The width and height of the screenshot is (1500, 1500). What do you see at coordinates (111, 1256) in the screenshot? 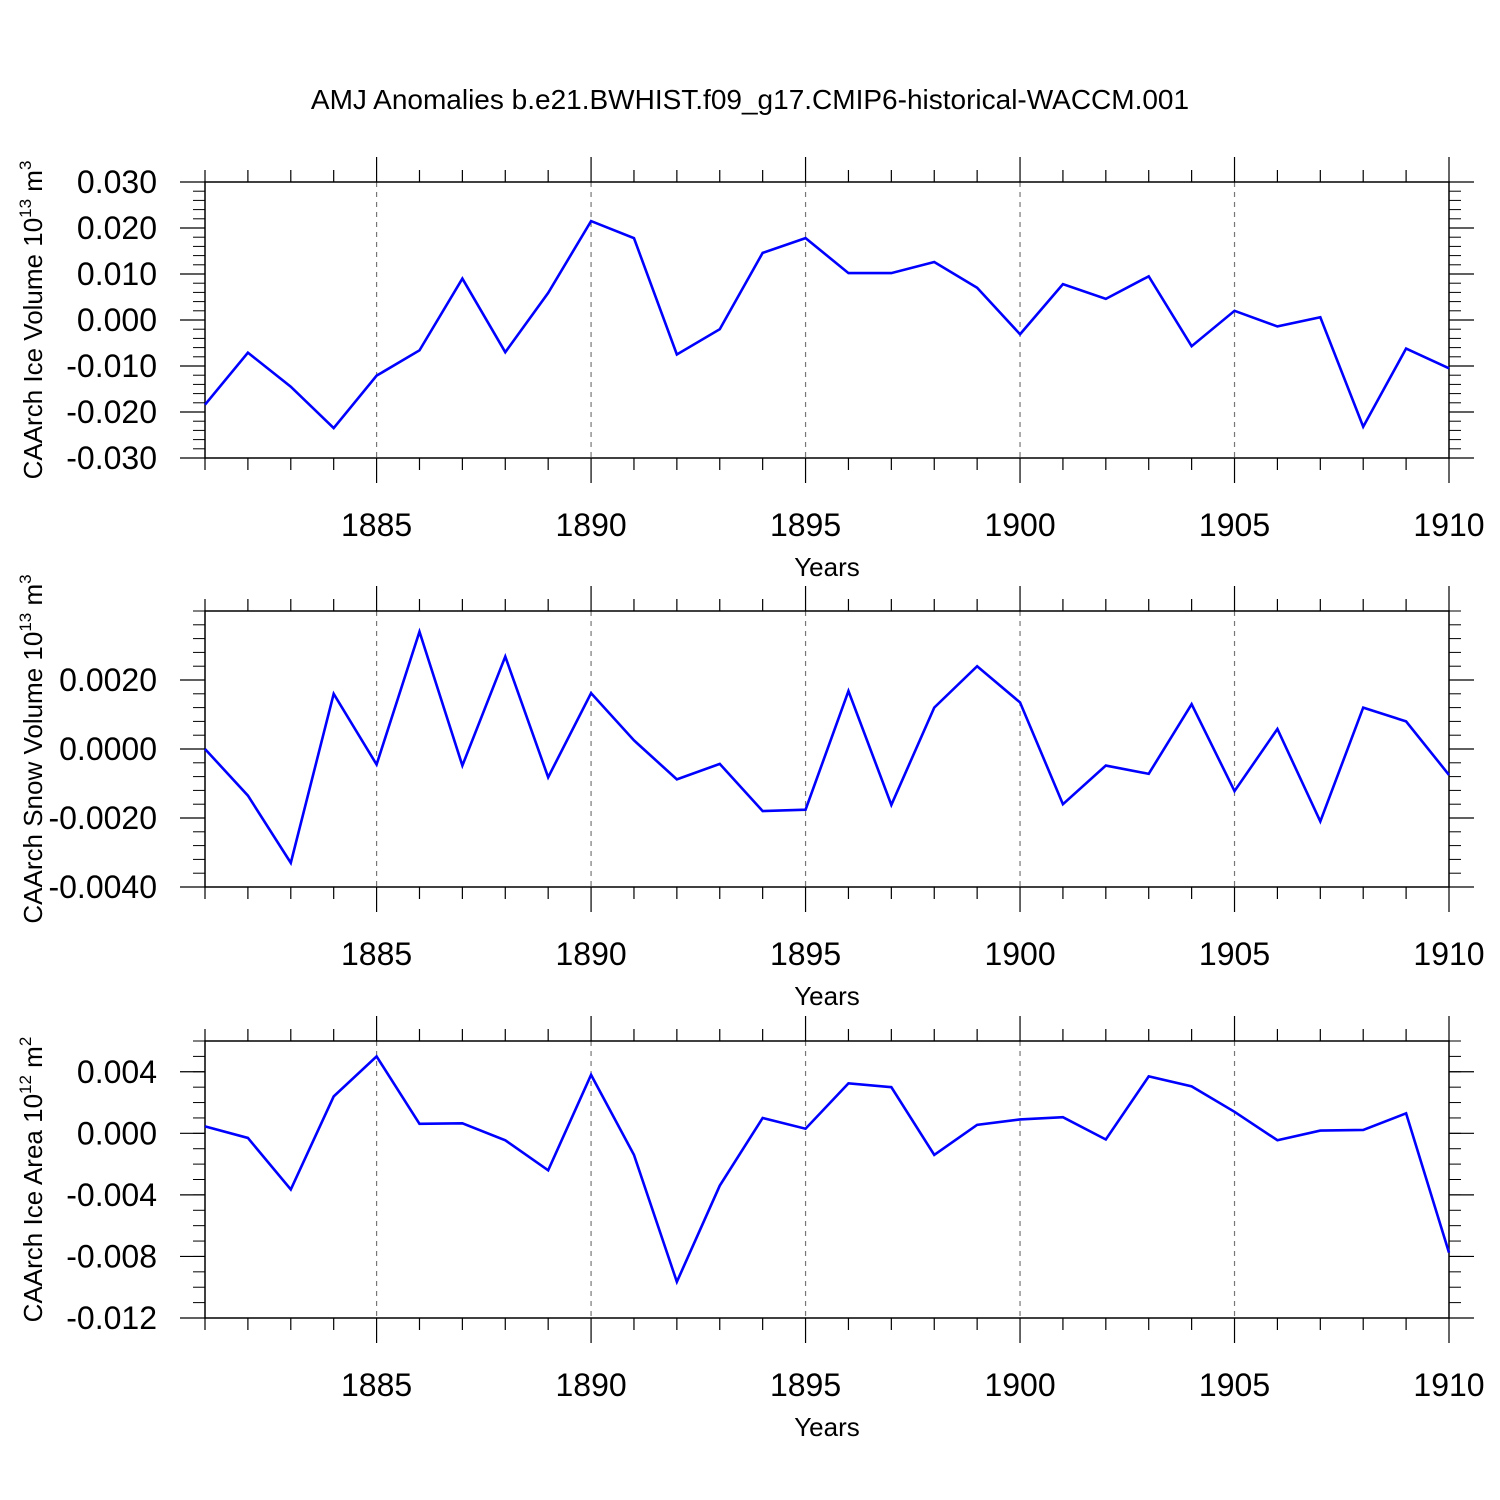
I see `y-tick-label: -0.008` at bounding box center [111, 1256].